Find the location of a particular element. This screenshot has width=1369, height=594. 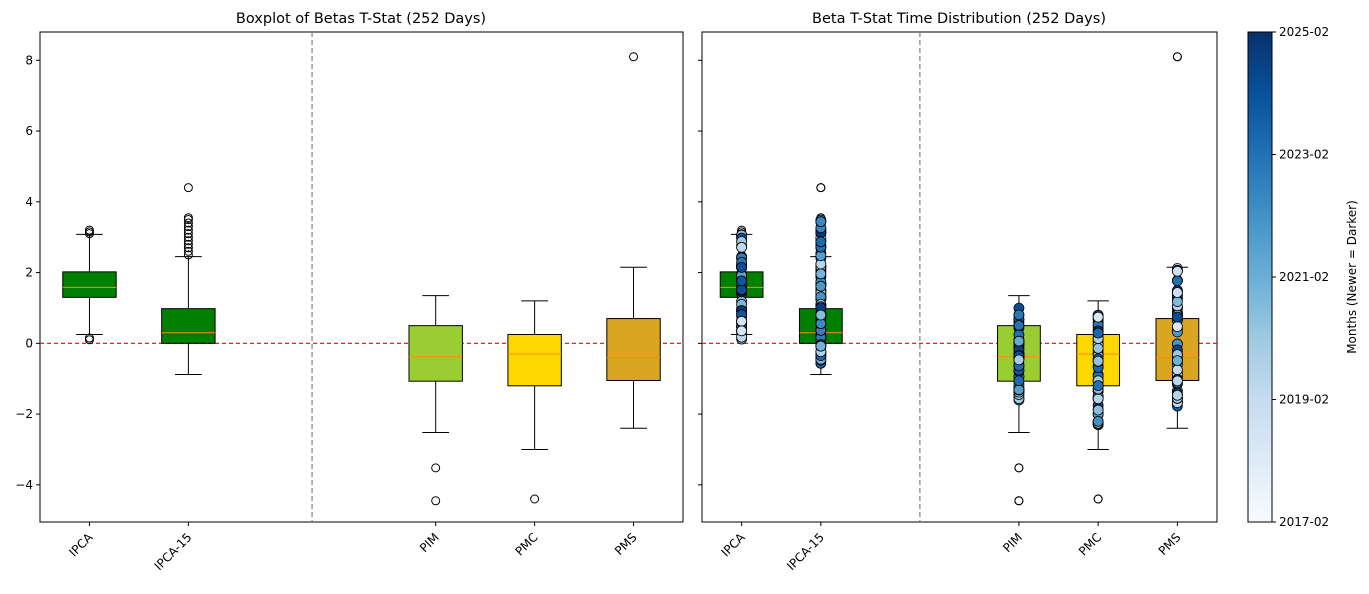

y-tick-label: 6 is located at coordinates (29, 131).